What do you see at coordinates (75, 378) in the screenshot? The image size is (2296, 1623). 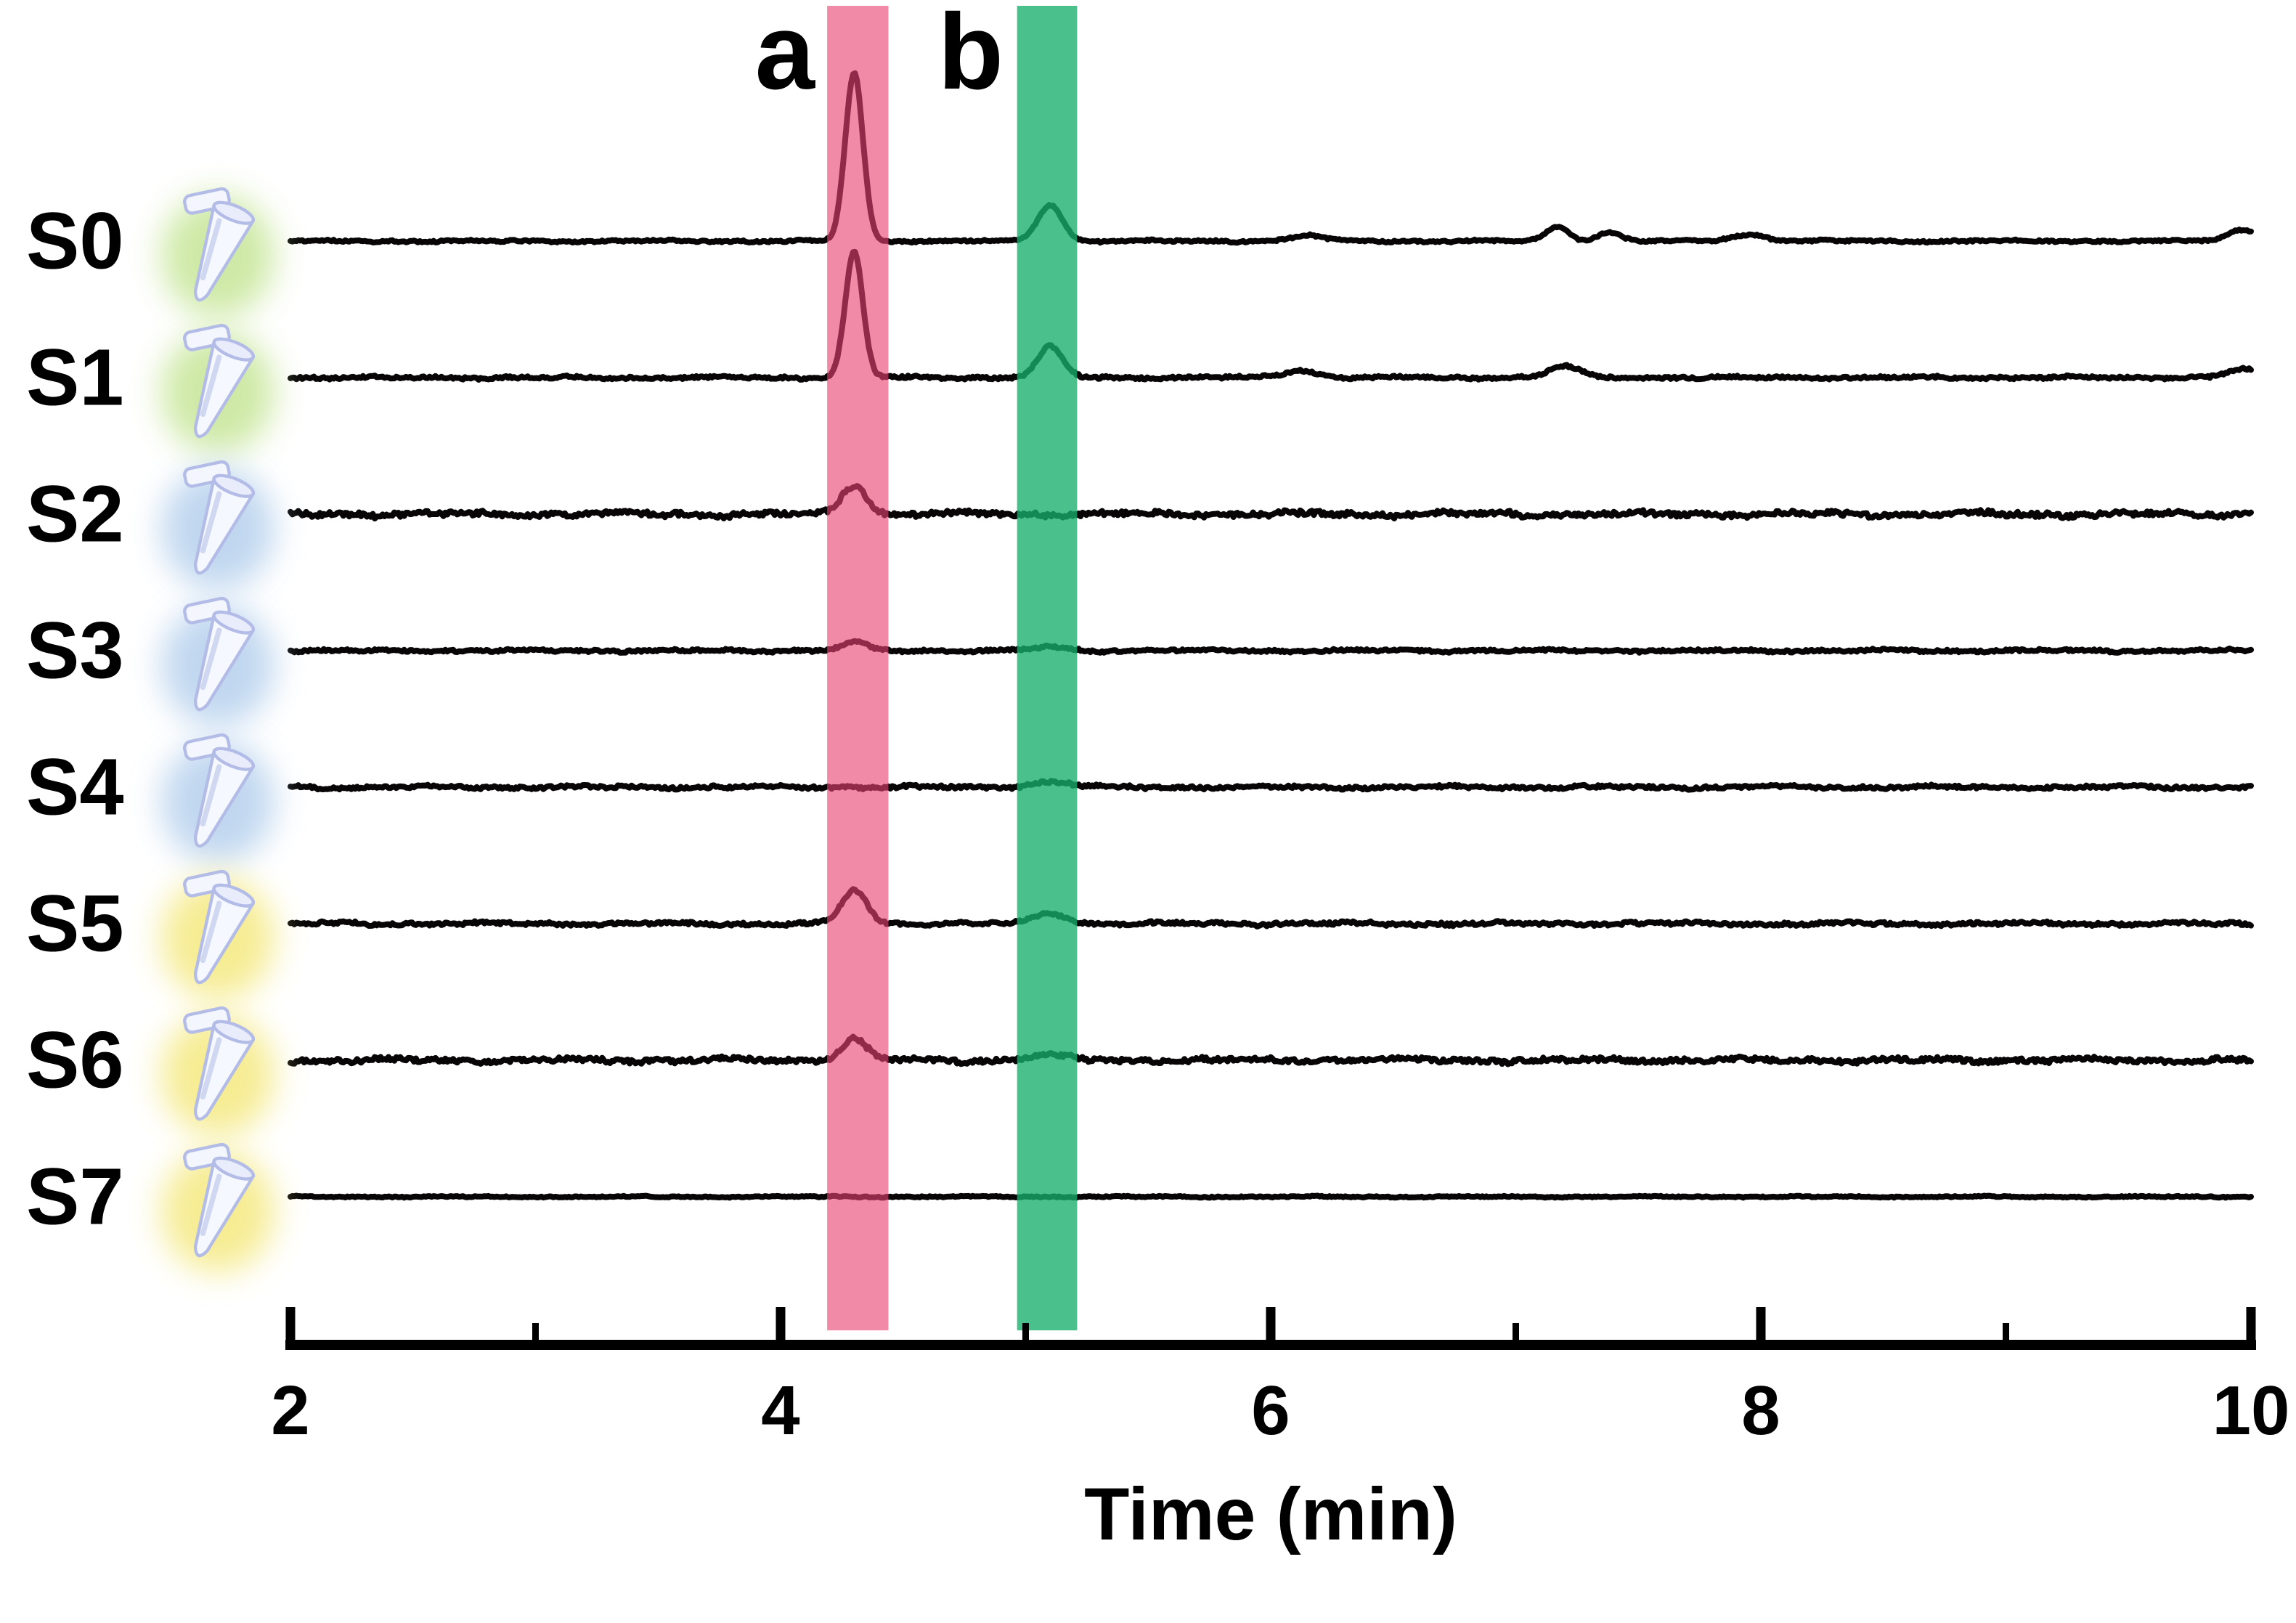 I see `sample-label-s1: S1` at bounding box center [75, 378].